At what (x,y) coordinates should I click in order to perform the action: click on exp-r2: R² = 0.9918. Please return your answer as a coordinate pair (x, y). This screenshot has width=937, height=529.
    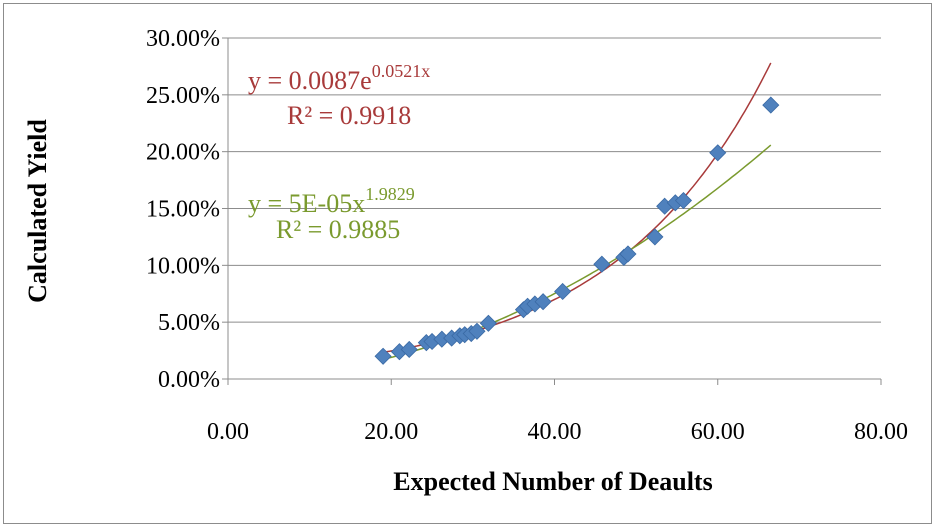
    Looking at the image, I should click on (349, 115).